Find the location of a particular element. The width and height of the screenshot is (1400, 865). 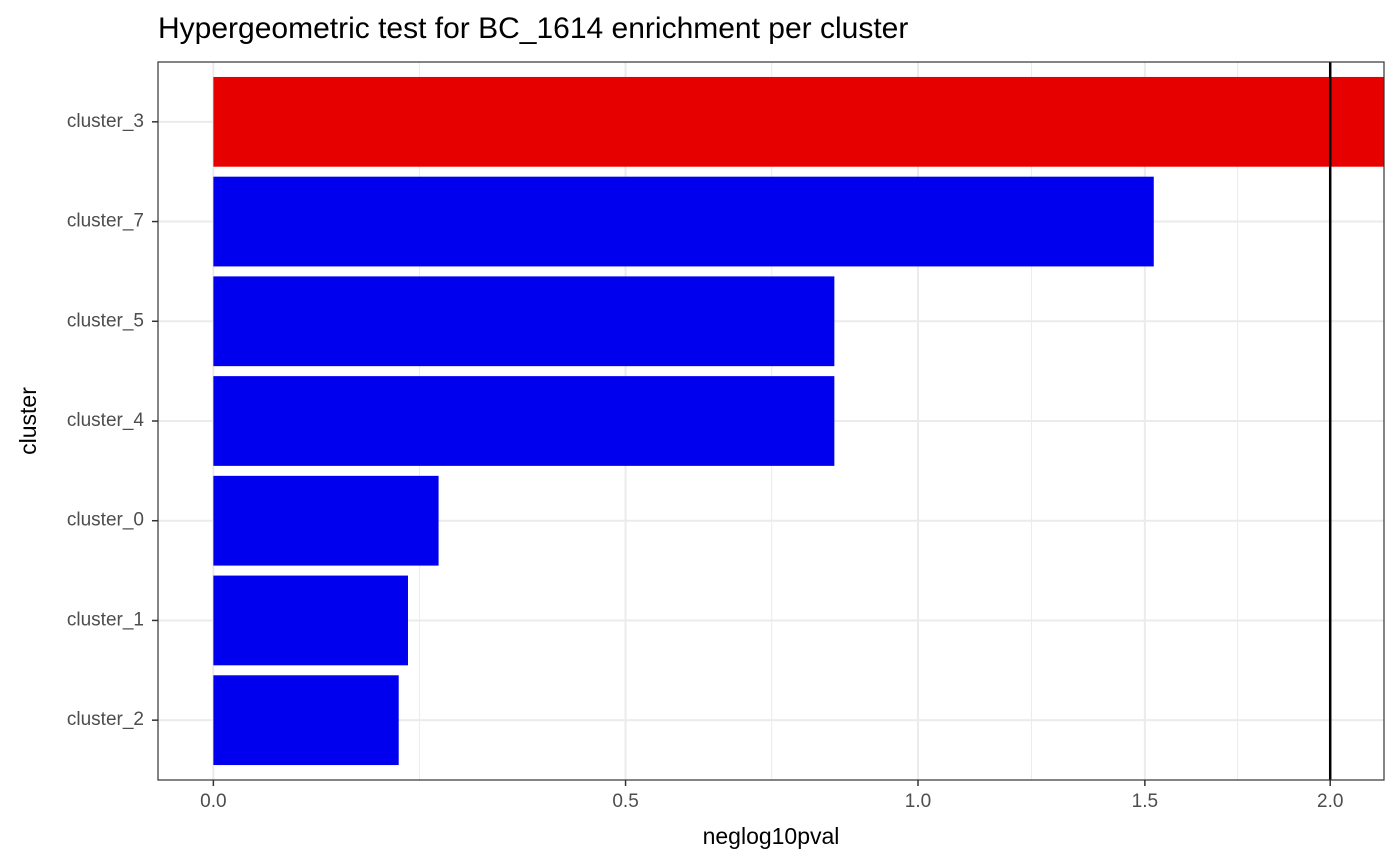

x-tick-label: 1.0 is located at coordinates (918, 801).